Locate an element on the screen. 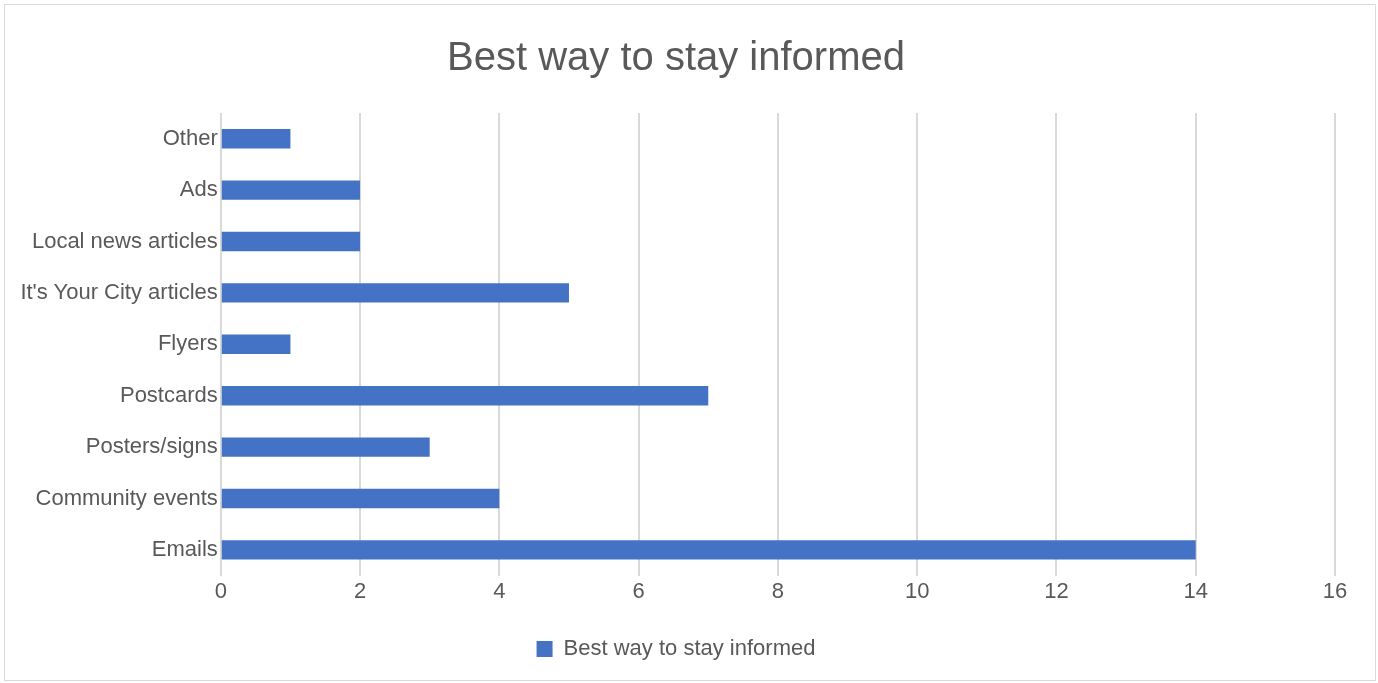 This screenshot has height=683, width=1378. x-tick-label: 14 is located at coordinates (1195, 590).